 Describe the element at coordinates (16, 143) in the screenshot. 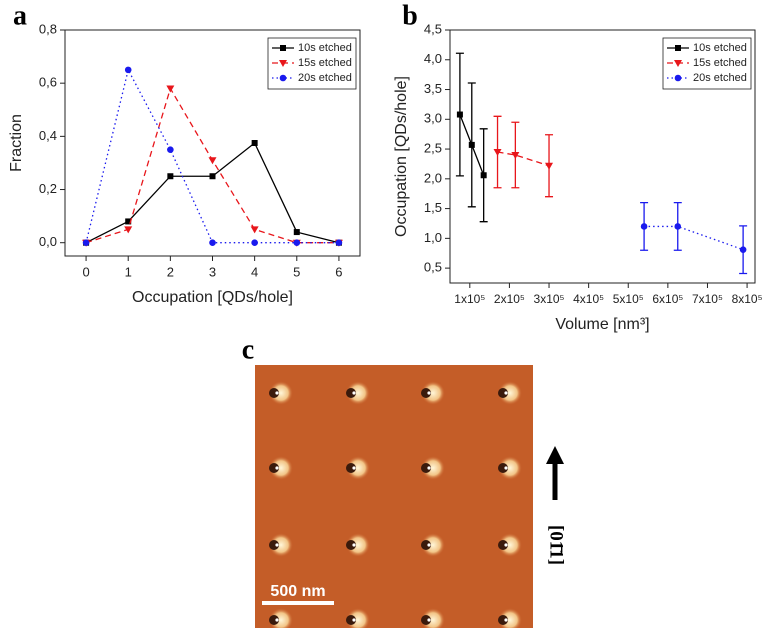

I see `y-axis-title: Fraction` at that location.